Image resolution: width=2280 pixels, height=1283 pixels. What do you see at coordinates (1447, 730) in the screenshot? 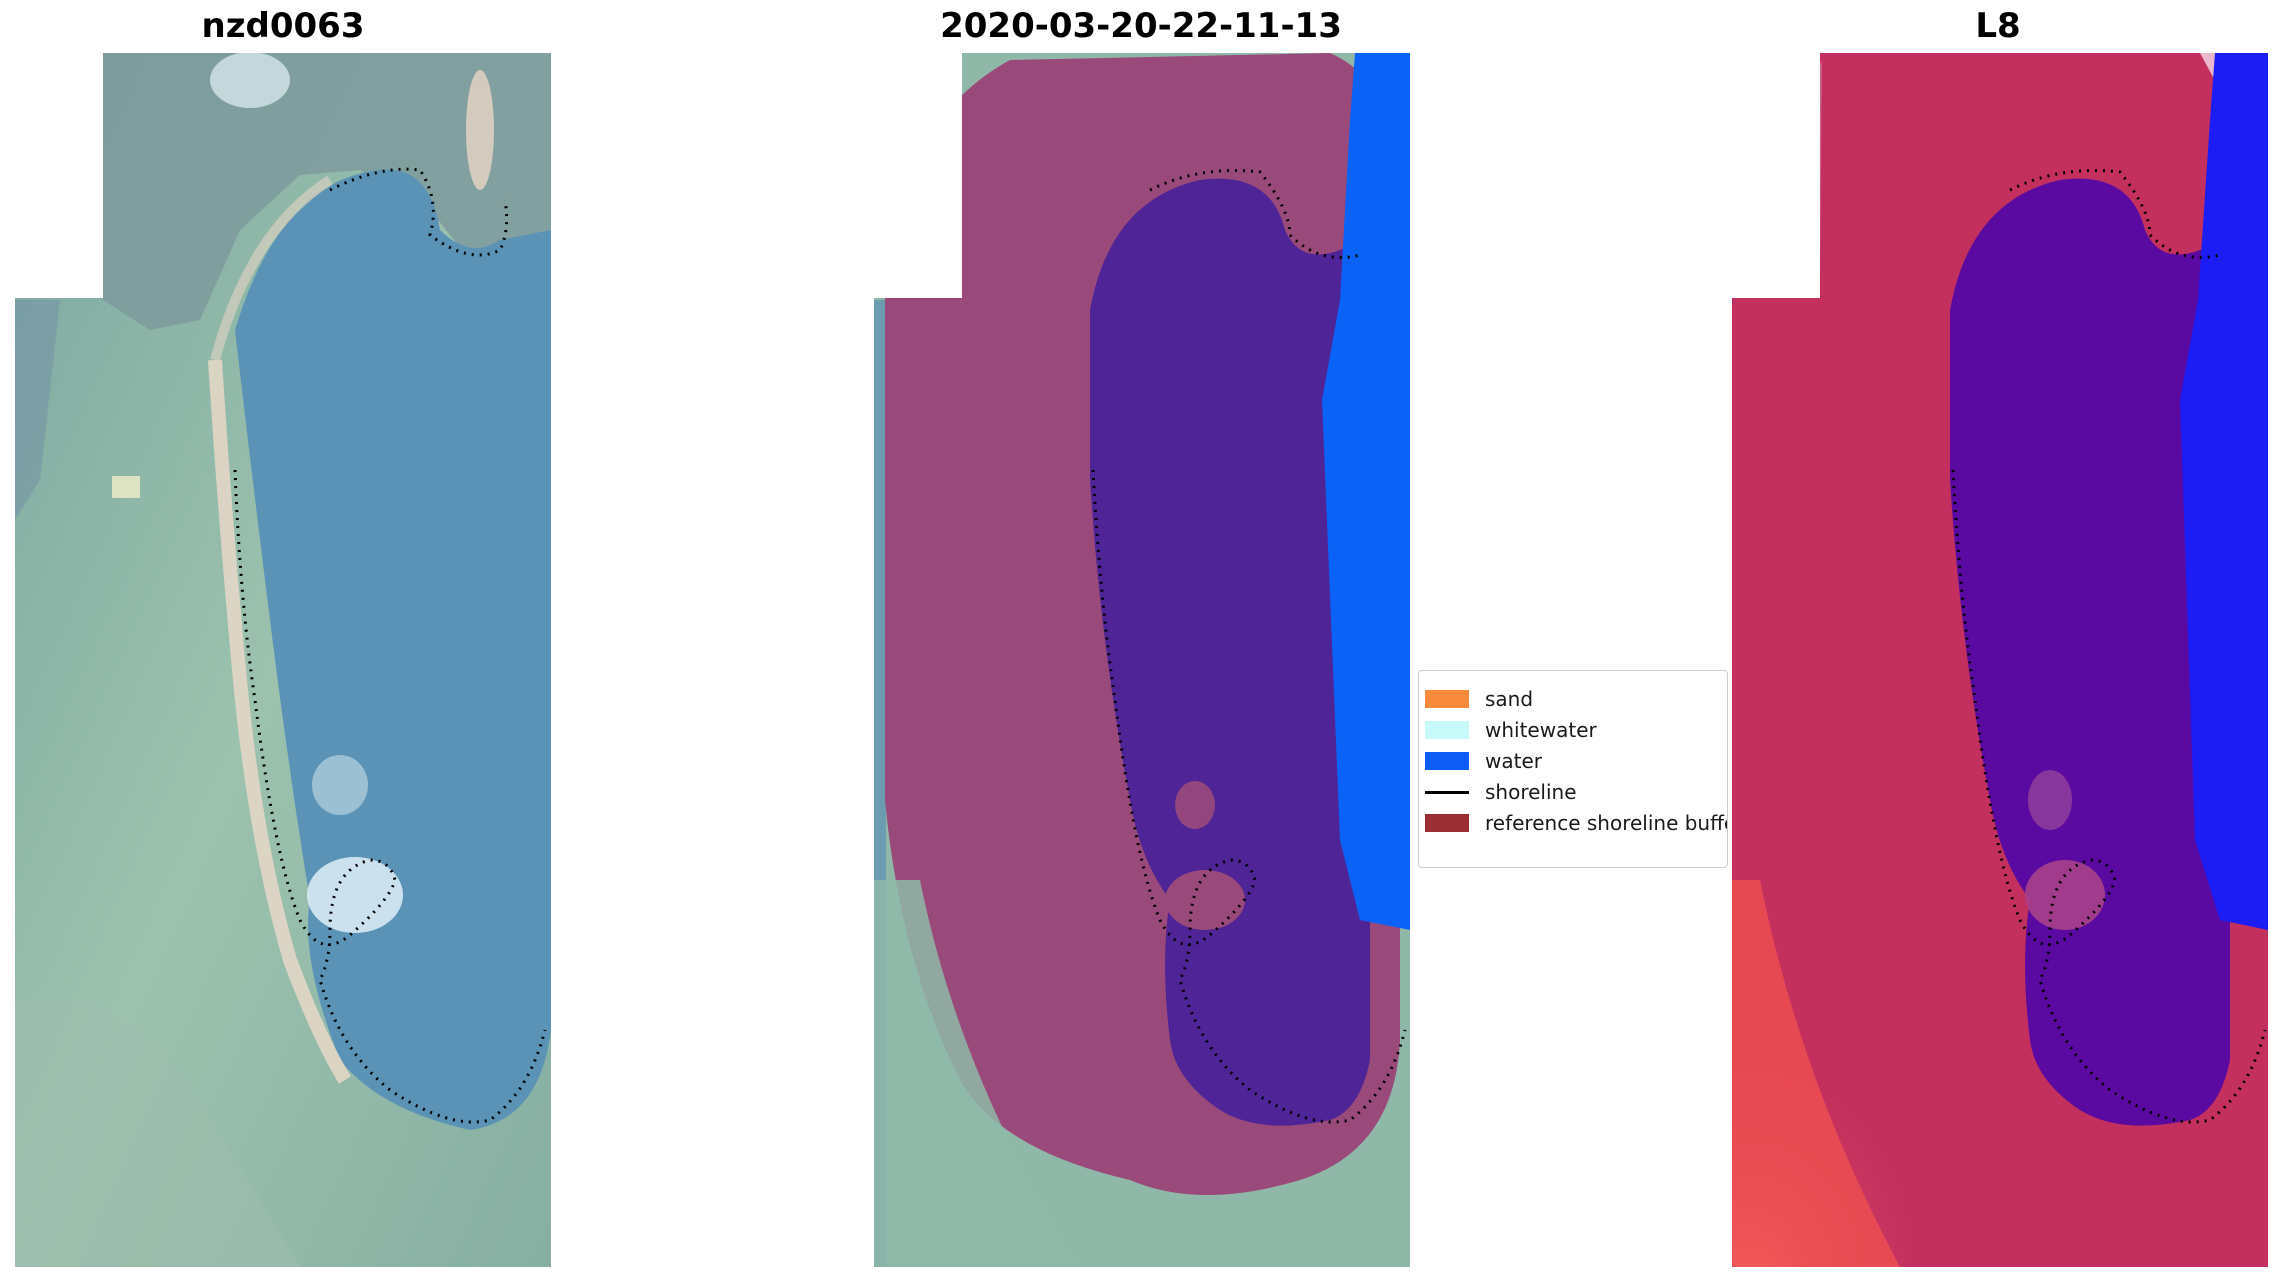
I see `whitewater-swatch` at bounding box center [1447, 730].